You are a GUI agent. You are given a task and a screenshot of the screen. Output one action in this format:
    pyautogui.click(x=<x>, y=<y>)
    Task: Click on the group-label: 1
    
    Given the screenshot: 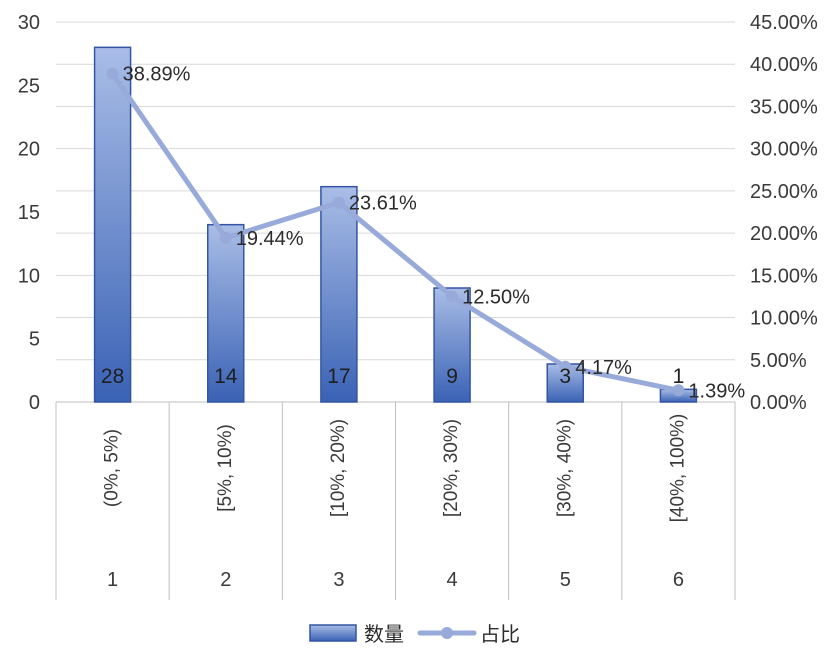 What is the action you would take?
    pyautogui.click(x=112, y=580)
    